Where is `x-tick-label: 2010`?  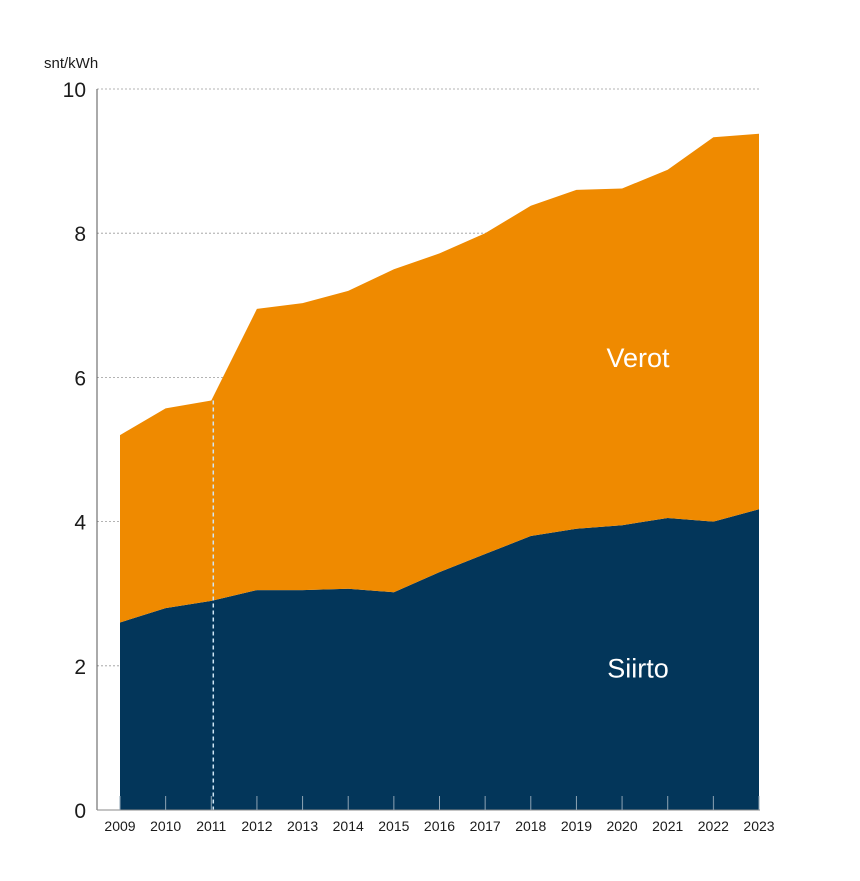
x-tick-label: 2010 is located at coordinates (165, 826).